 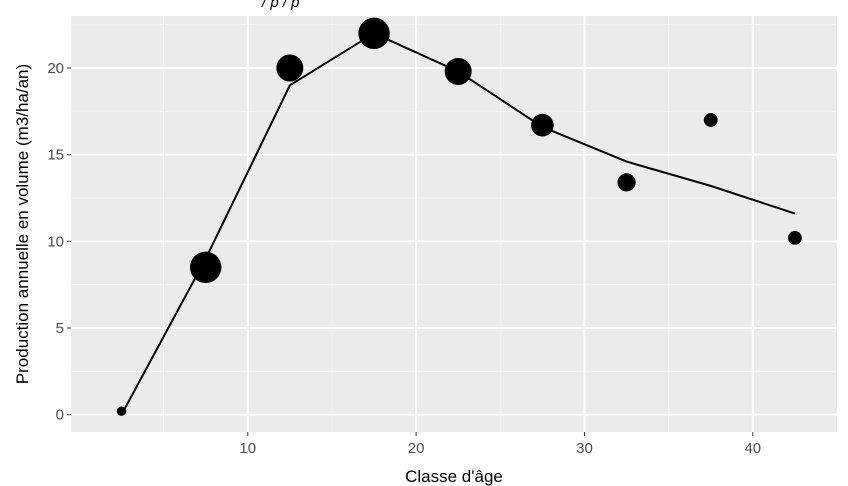 I want to click on y-axis-title: Production annuelle en volume (m3/ha/an), so click(x=22, y=224).